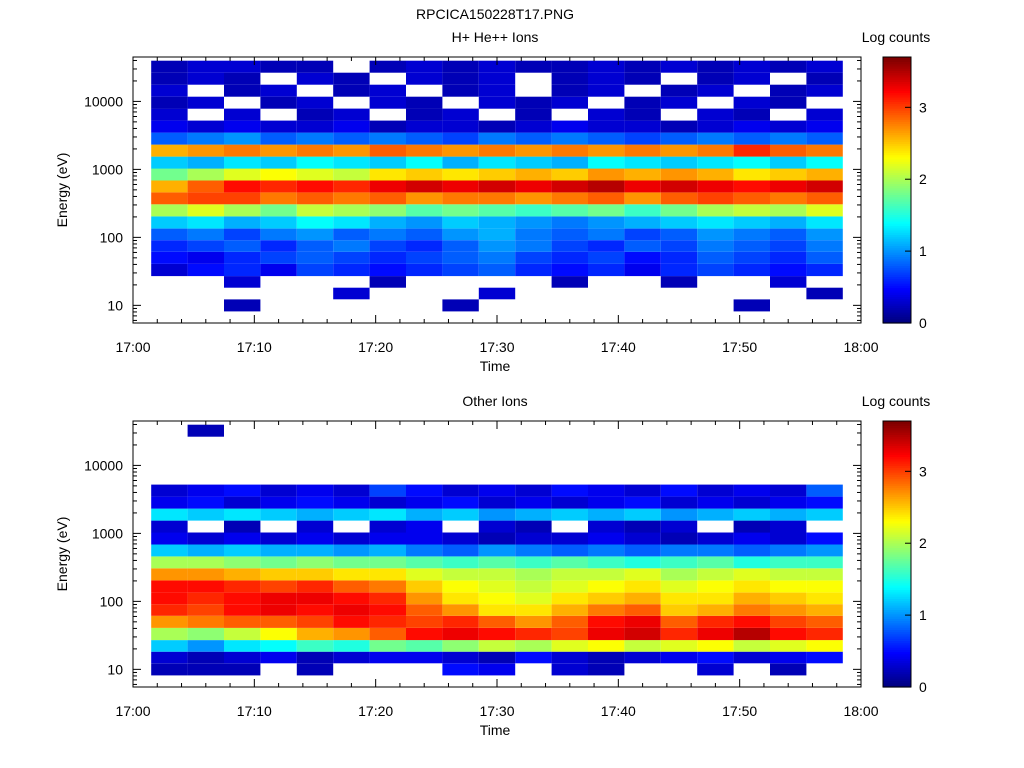 This screenshot has height=768, width=1024. What do you see at coordinates (923, 543) in the screenshot?
I see `colorbar-tick-label: 2` at bounding box center [923, 543].